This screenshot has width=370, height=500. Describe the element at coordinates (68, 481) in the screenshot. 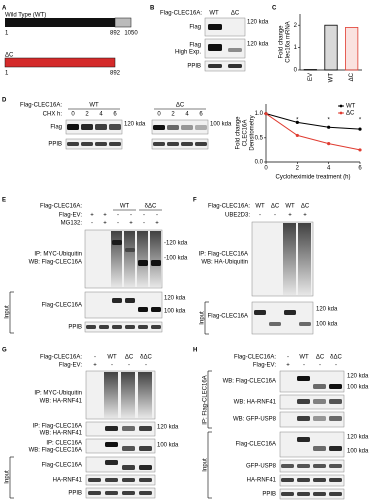

I see `label: HA-RNF41` at that location.